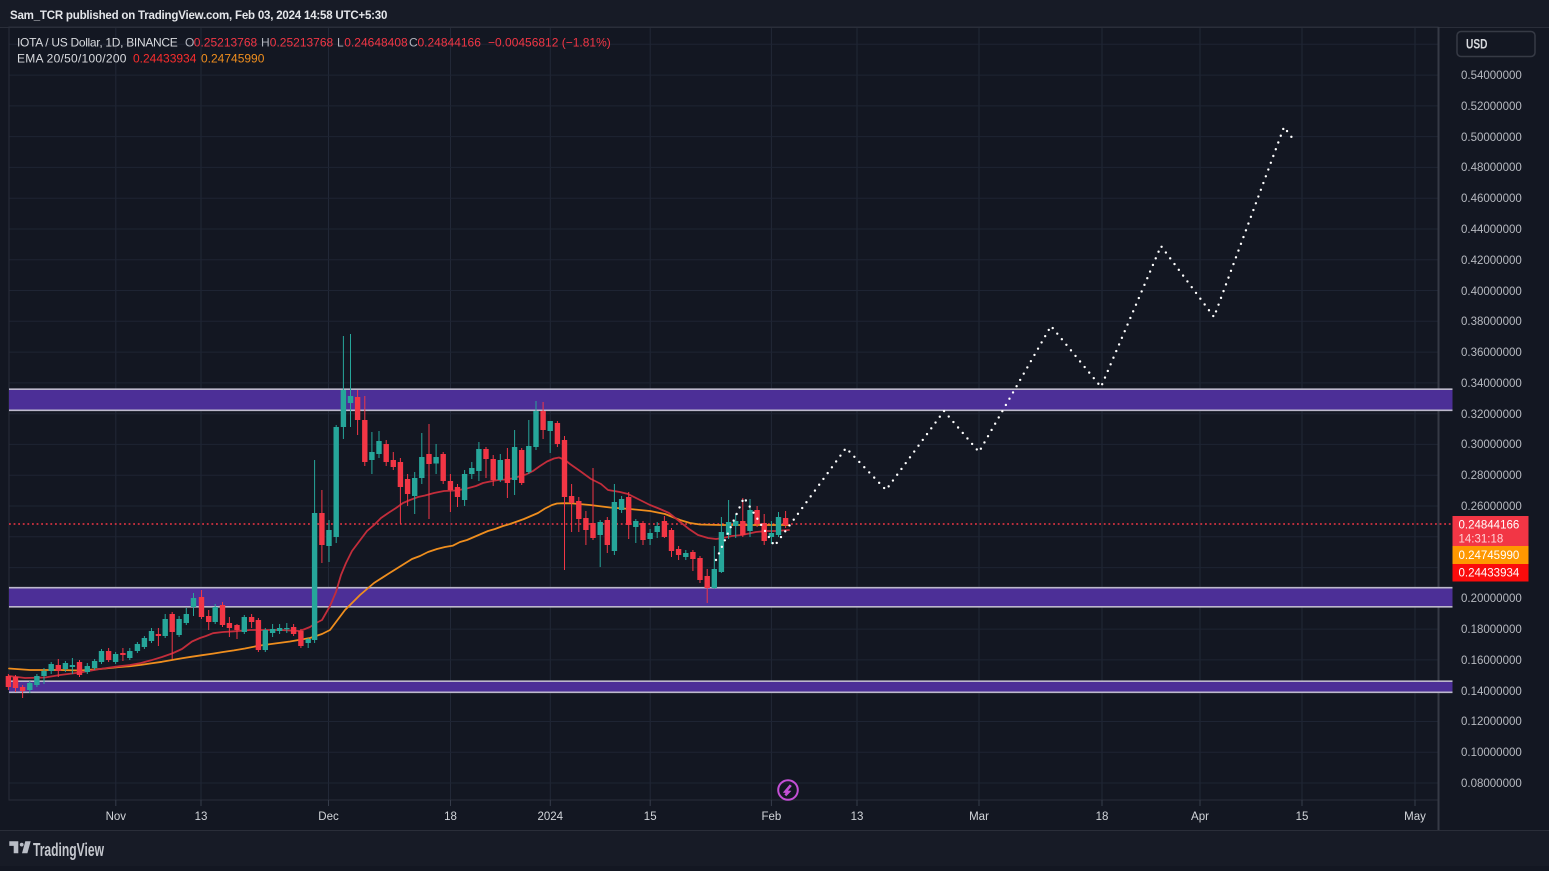 Image resolution: width=1549 pixels, height=871 pixels. Describe the element at coordinates (1491, 322) in the screenshot. I see `svg-text: 0.38000000` at that location.